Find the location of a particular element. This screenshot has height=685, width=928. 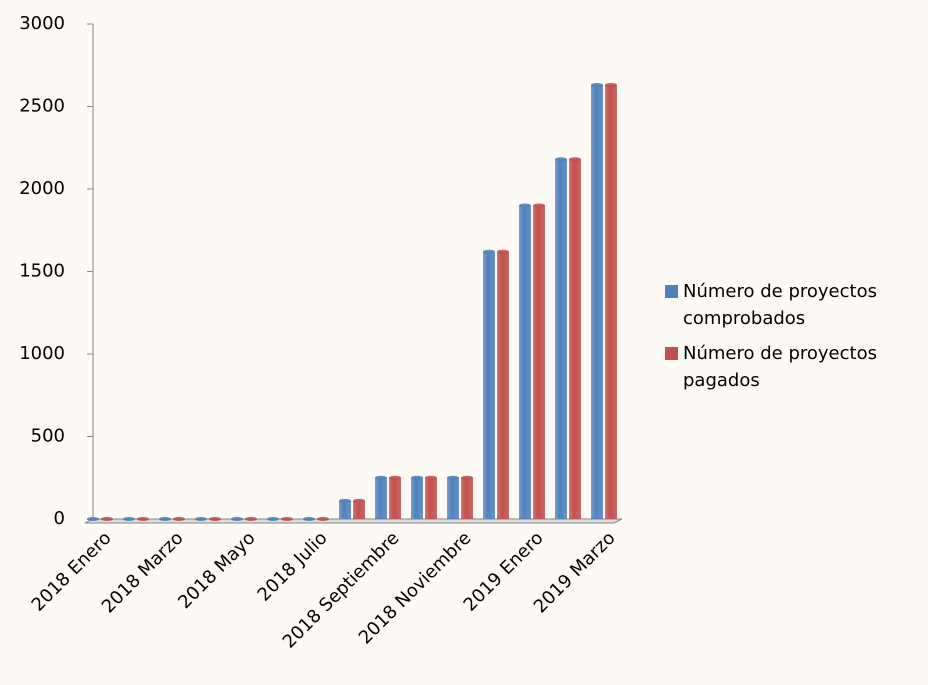

y-tick-label: 1000 is located at coordinates (42, 353).